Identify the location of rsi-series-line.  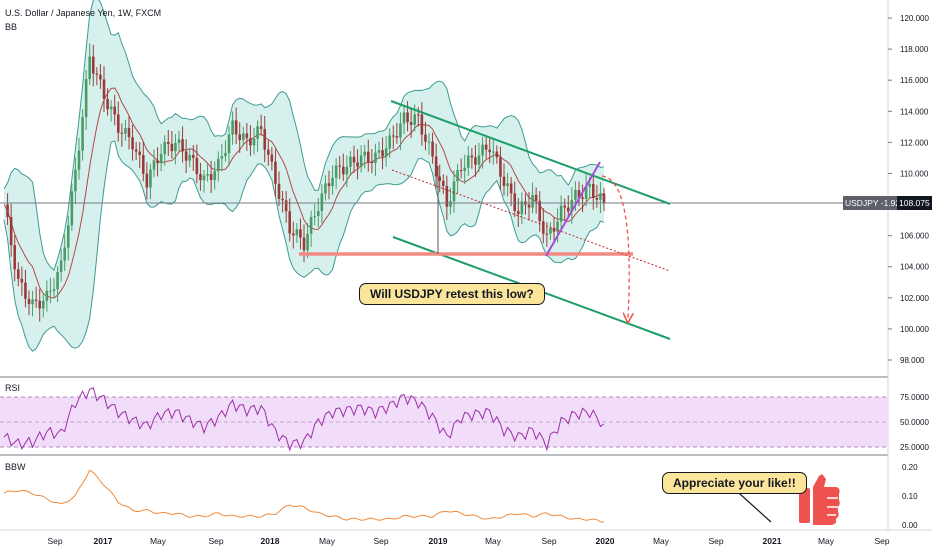
(304, 419).